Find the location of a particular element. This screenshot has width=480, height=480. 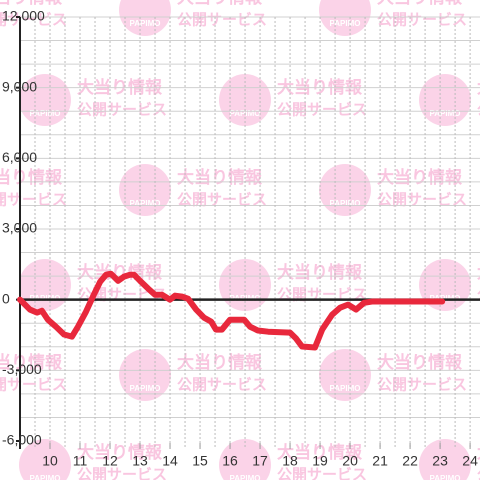

y-tick-label: 3,000 is located at coordinates (19, 228).